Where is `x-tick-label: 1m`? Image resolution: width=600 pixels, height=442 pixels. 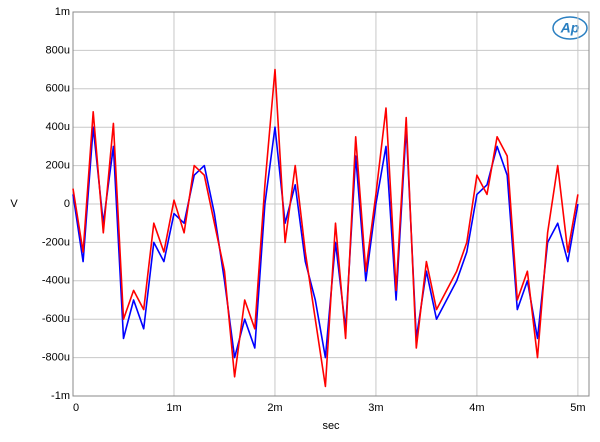 x-tick-label: 1m is located at coordinates (173, 408).